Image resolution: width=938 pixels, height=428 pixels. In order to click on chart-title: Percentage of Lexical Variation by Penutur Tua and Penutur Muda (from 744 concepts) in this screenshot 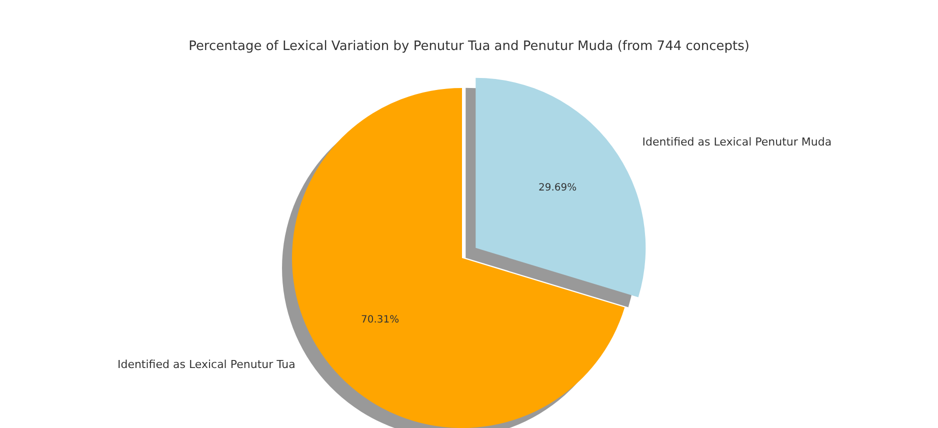, I will do `click(469, 46)`.